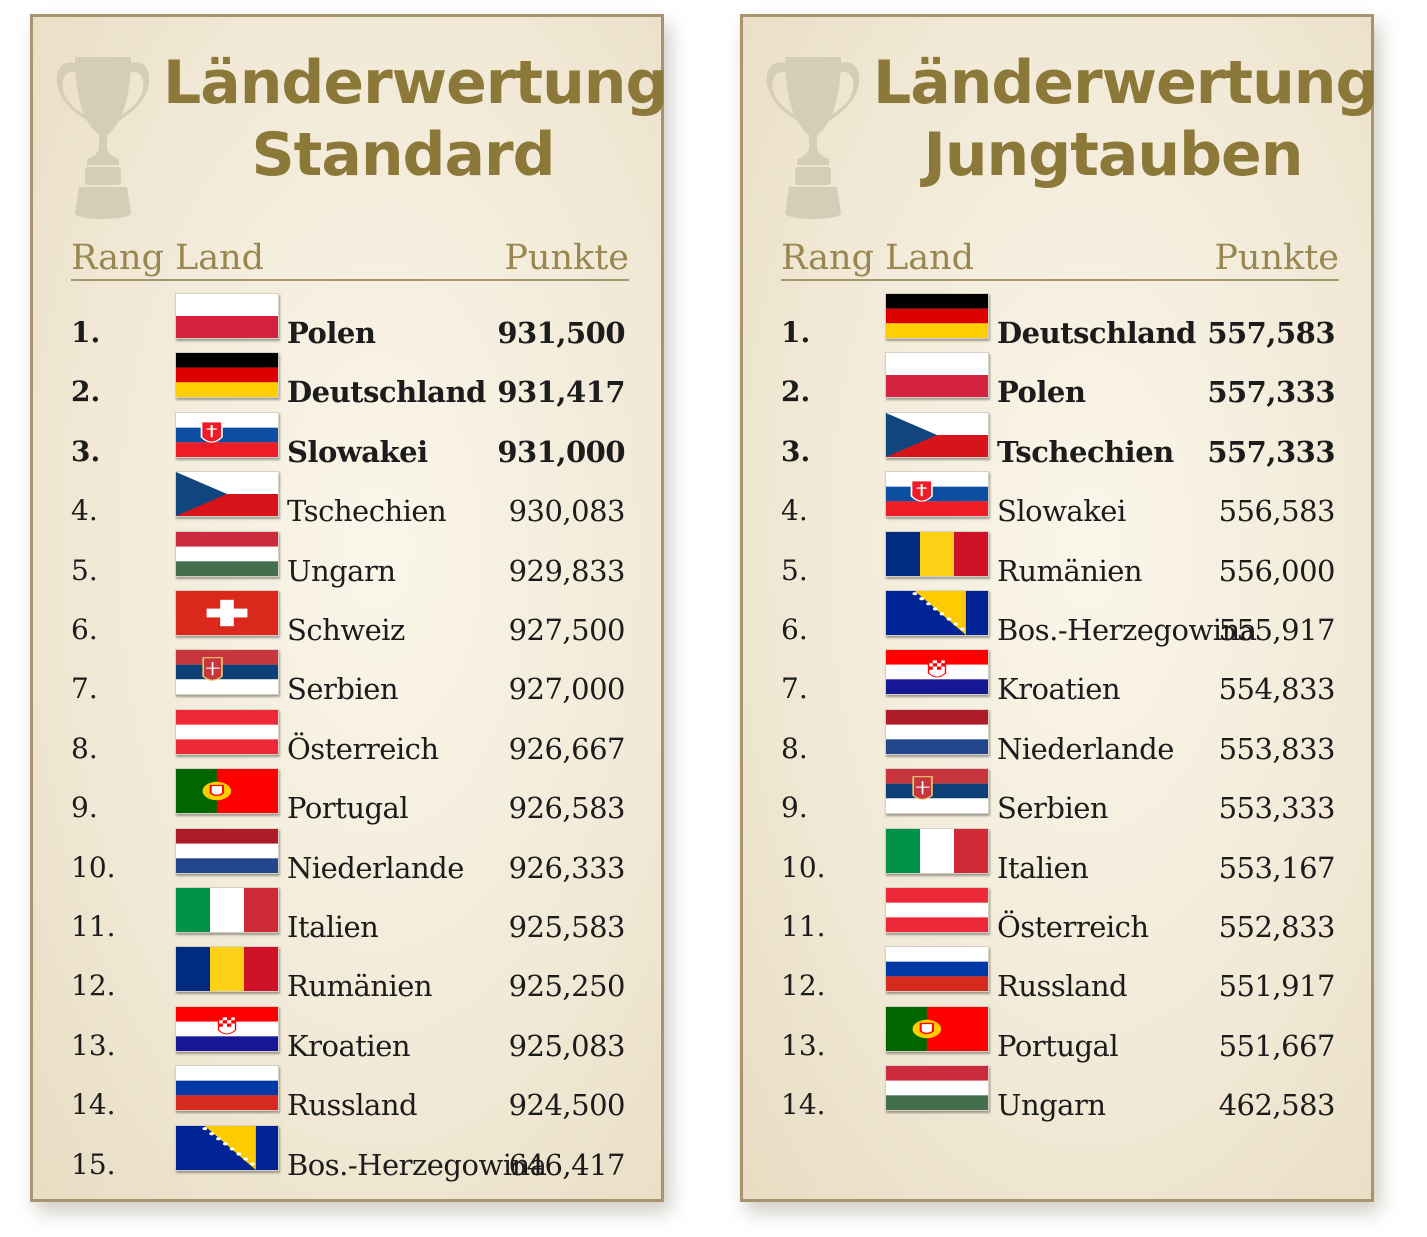  Describe the element at coordinates (1277, 748) in the screenshot. I see `points-value: 553,833` at that location.